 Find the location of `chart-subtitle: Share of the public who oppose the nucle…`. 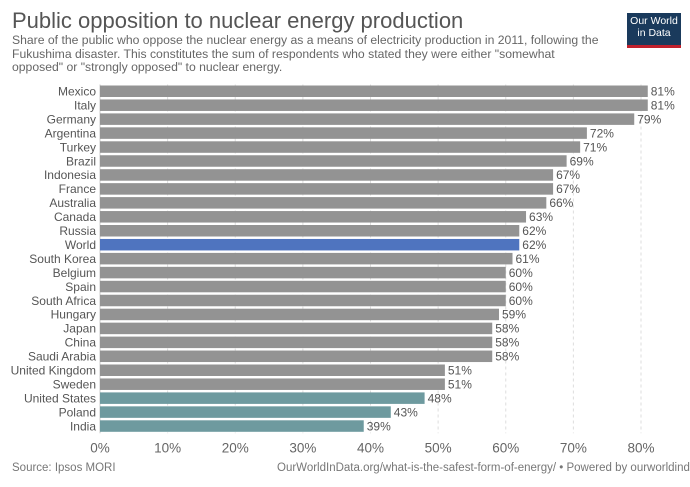

chart-subtitle: Share of the public who oppose the nucle… is located at coordinates (305, 53).